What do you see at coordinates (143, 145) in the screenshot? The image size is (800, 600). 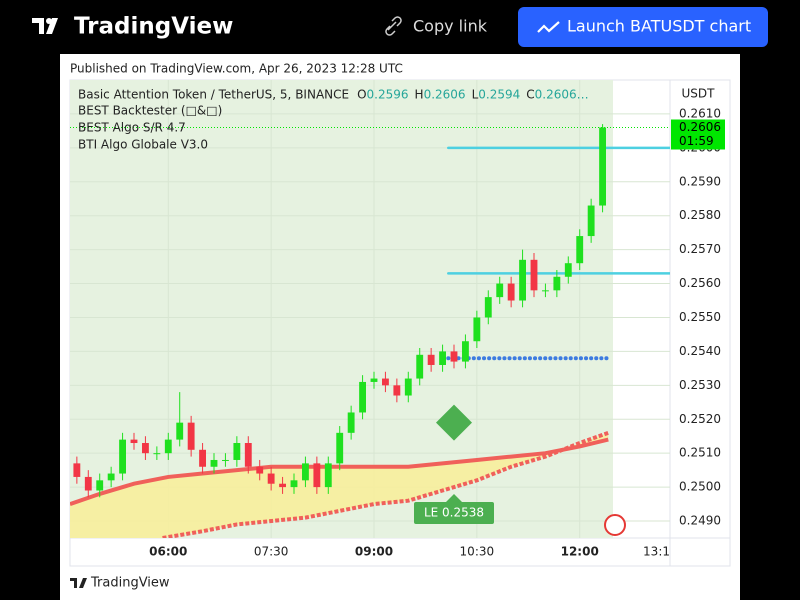 I see `indicator-name: BTI Algo Globale V3.0` at bounding box center [143, 145].